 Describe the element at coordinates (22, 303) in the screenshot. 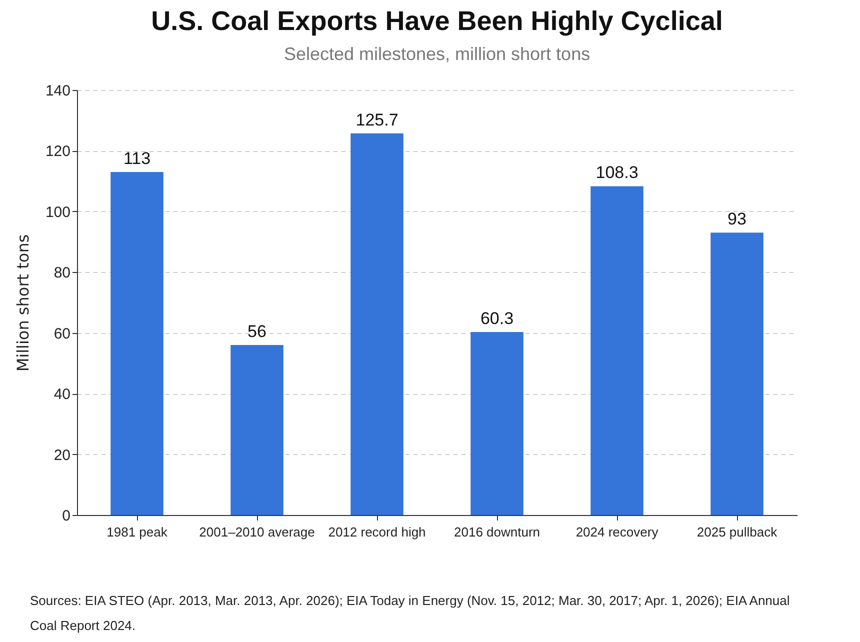

I see `y-axis-title: Million short tons` at that location.